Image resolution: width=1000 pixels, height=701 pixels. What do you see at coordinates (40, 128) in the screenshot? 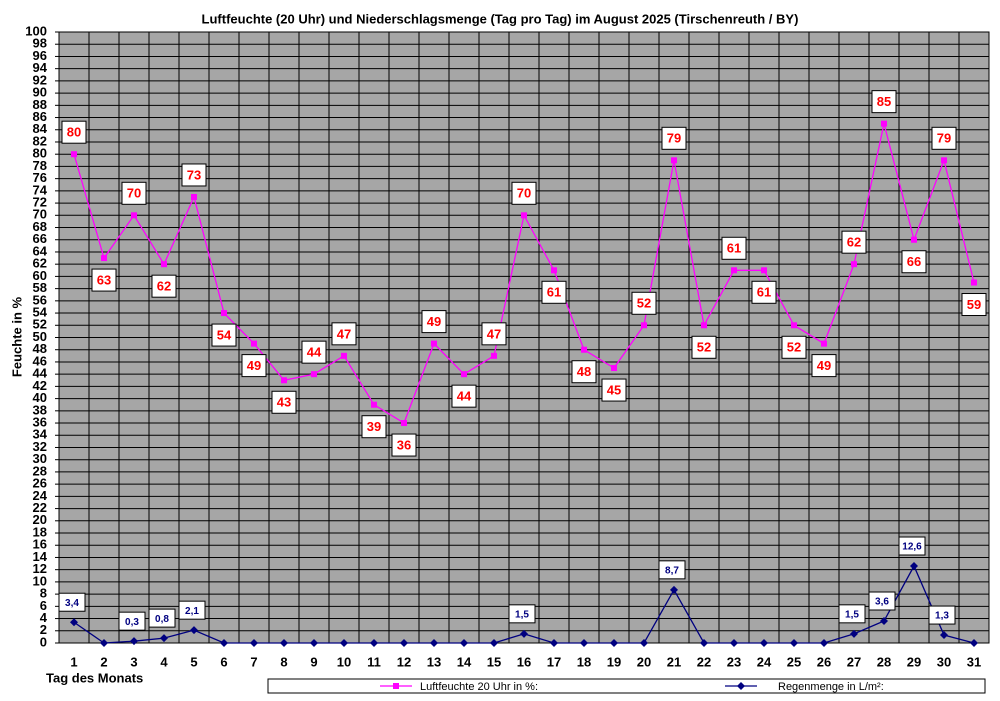
I see `y-tick-label: 84` at bounding box center [40, 128].